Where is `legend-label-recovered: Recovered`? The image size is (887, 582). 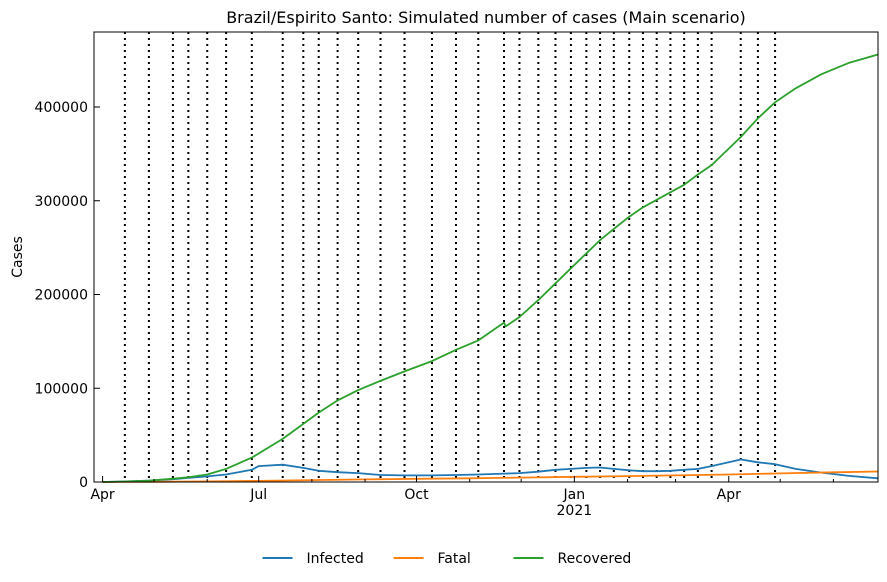
legend-label-recovered: Recovered is located at coordinates (595, 559).